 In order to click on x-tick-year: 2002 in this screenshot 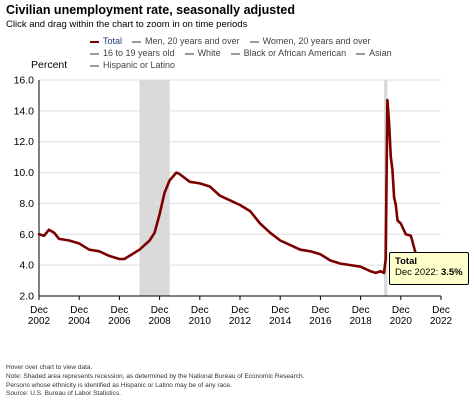, I will do `click(39, 321)`.